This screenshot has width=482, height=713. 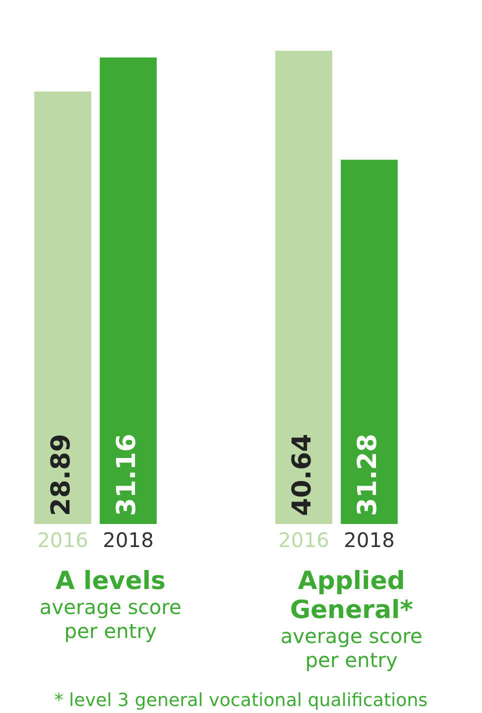 I want to click on text: A levels, so click(x=110, y=580).